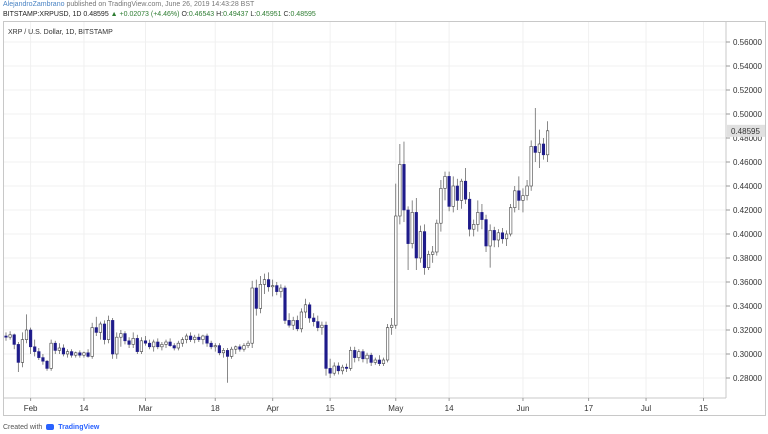 Image resolution: width=768 pixels, height=434 pixels. I want to click on y-tick-label: 0.38000, so click(747, 258).